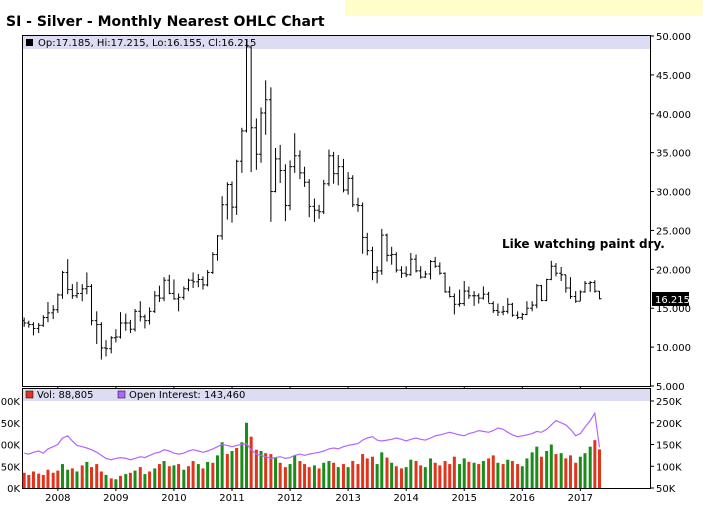  Describe the element at coordinates (673, 76) in the screenshot. I see `price-y-tick-label: 45.000` at that location.